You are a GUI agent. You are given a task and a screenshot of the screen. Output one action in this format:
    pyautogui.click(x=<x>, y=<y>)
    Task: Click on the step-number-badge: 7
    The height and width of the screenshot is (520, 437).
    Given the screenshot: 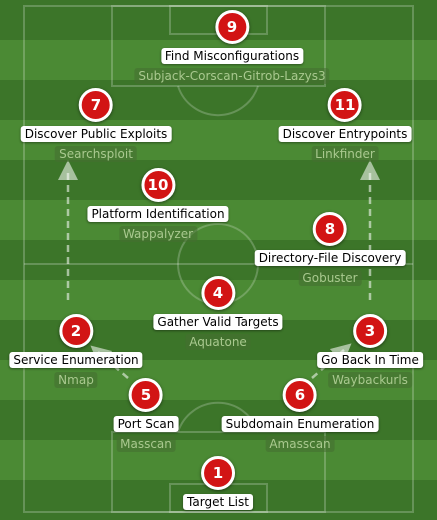 What is the action you would take?
    pyautogui.click(x=96, y=105)
    